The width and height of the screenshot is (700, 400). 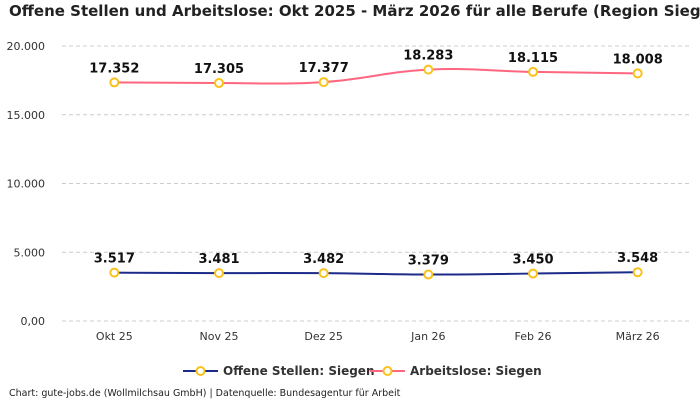 I want to click on y-tick-label: 5.000, so click(x=30, y=252).